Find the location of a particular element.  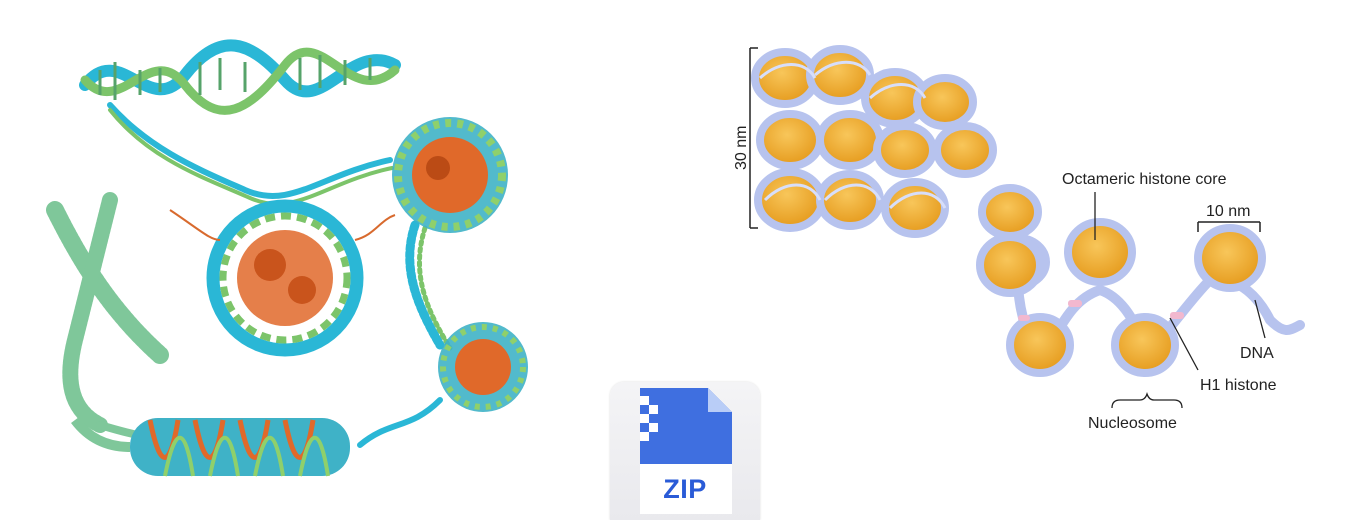

beads-on-string is located at coordinates (1140, 297).